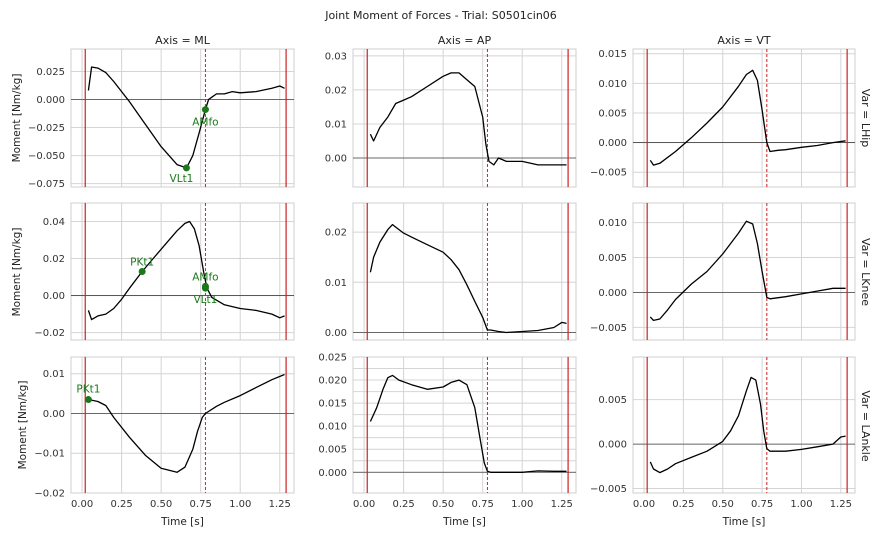  What do you see at coordinates (54, 296) in the screenshot?
I see `y-tick-label-1: 0.00` at bounding box center [54, 296].